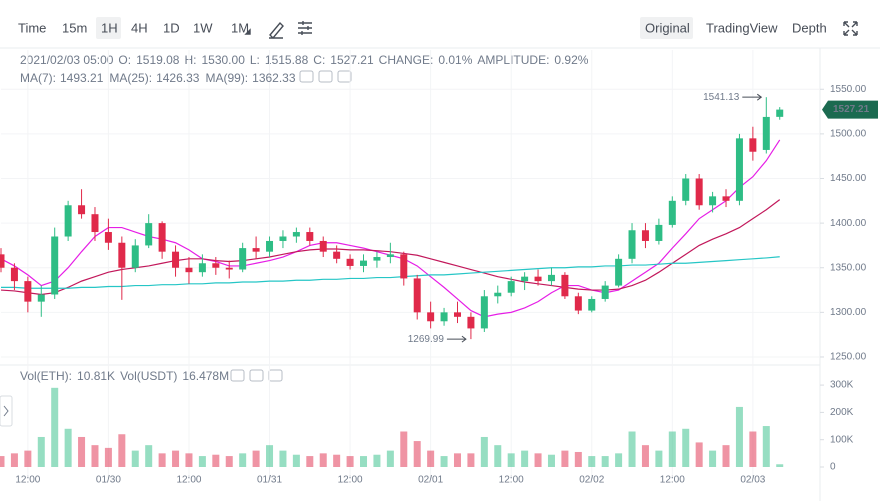 This screenshot has width=880, height=501. I want to click on fullscreen-icon, so click(850, 28).